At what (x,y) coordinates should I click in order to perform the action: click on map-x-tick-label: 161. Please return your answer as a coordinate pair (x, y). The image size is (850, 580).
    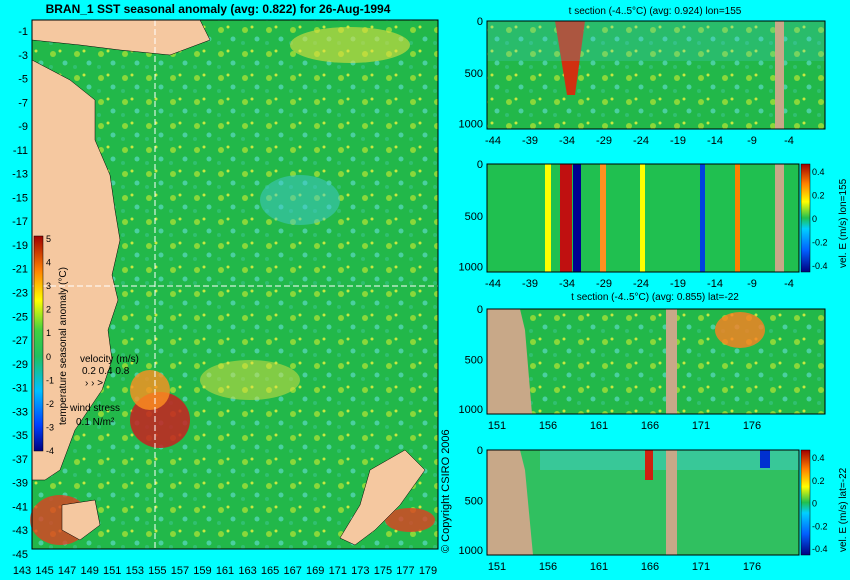
    Looking at the image, I should click on (225, 571).